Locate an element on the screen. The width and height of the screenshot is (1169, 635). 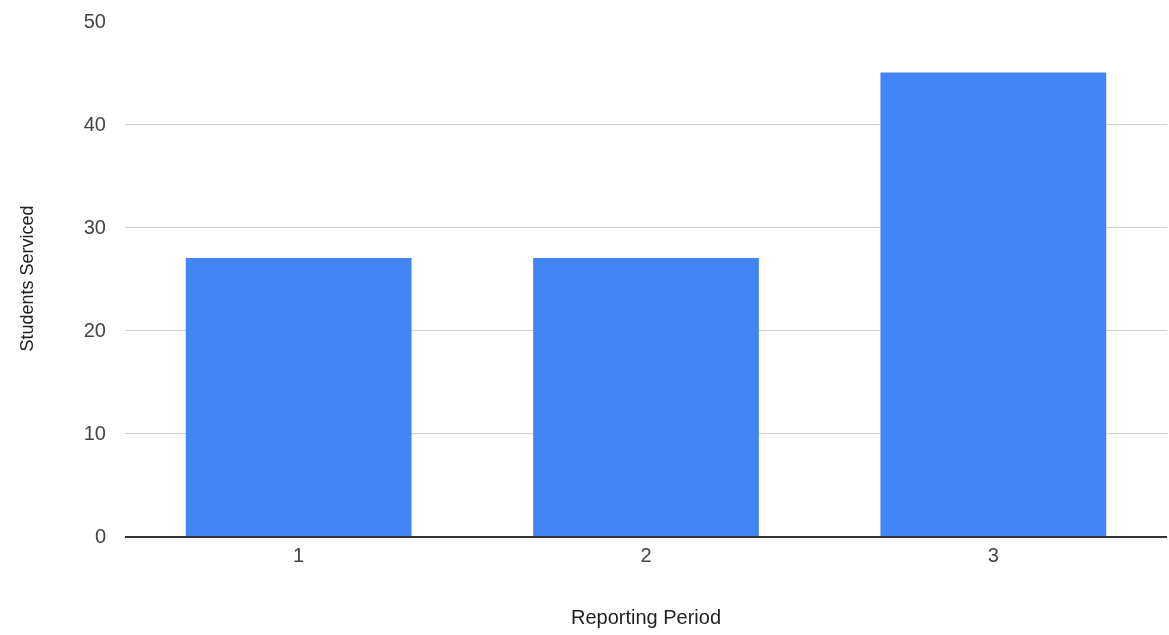
y-tick-label: 0 is located at coordinates (100, 536).